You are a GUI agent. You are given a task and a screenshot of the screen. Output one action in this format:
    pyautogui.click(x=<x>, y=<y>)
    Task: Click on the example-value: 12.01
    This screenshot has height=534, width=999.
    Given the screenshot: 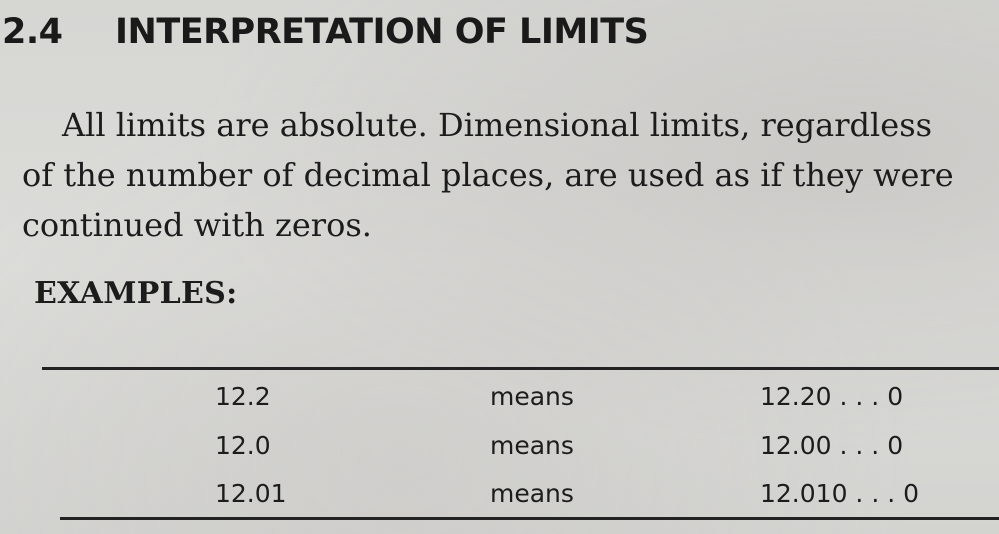 What is the action you would take?
    pyautogui.click(x=251, y=493)
    